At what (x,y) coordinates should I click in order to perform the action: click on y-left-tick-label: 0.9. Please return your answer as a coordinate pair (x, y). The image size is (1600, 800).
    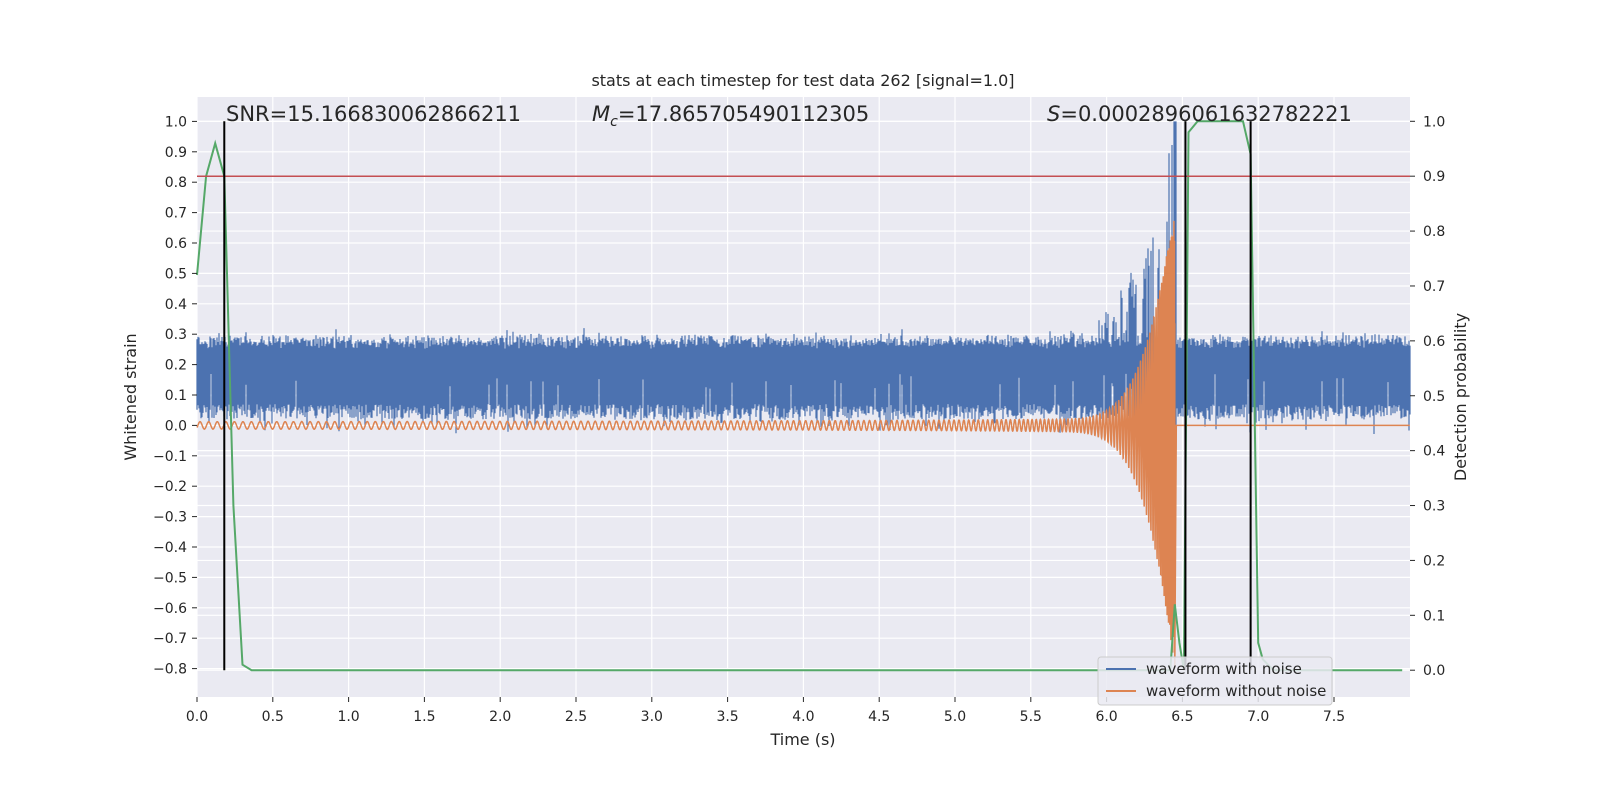
    Looking at the image, I should click on (176, 153).